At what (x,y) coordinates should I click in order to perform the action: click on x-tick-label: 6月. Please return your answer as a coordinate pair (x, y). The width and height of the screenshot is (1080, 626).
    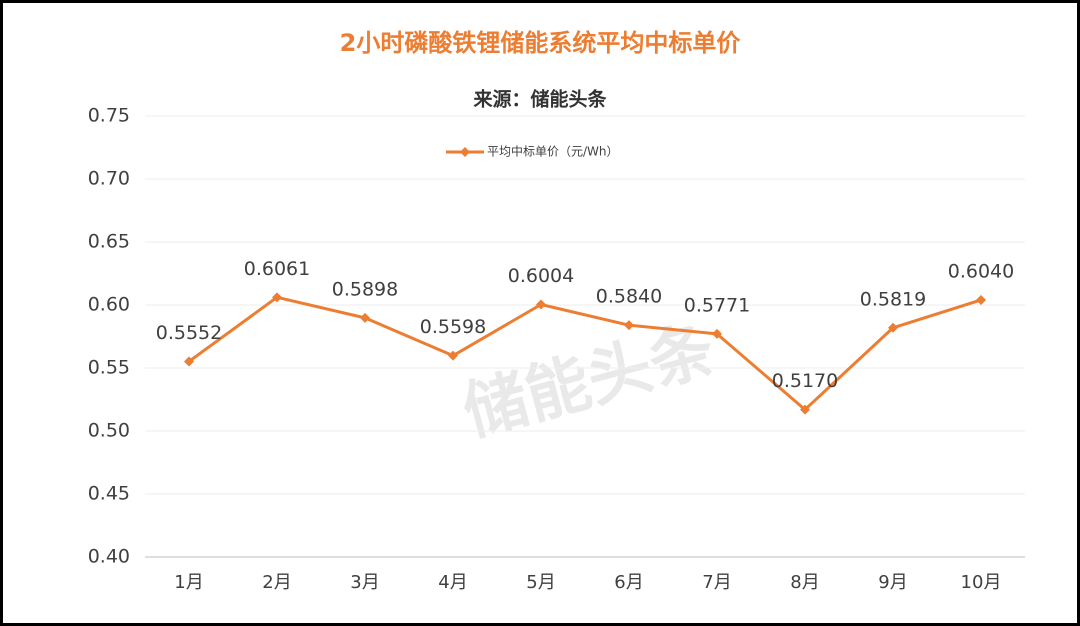
    Looking at the image, I should click on (628, 582).